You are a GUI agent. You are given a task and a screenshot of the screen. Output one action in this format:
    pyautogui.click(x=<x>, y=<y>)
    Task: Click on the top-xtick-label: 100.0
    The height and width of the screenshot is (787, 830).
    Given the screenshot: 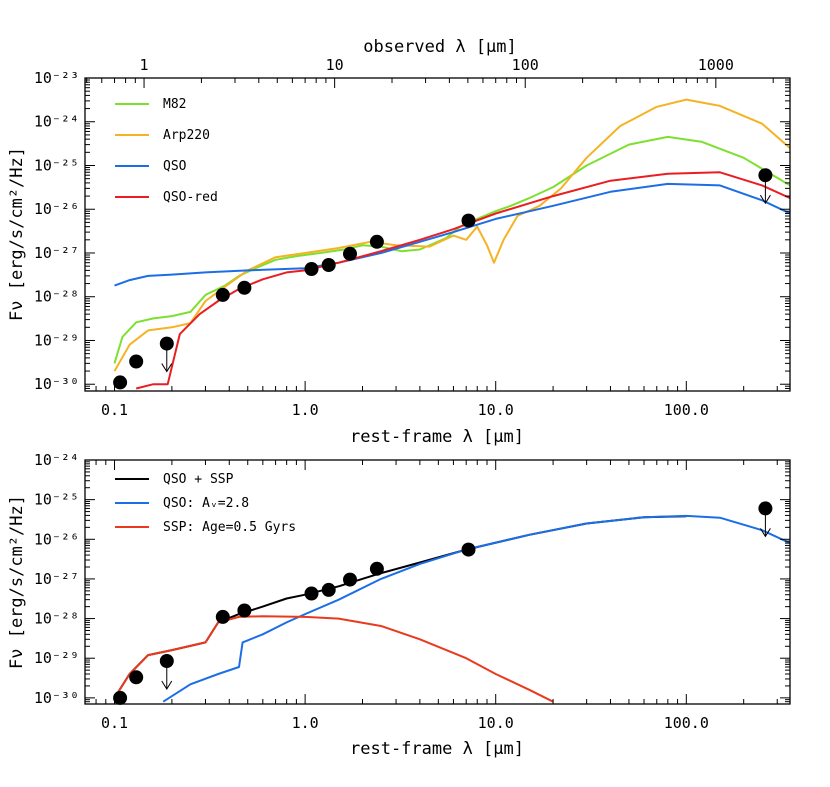 What is the action you would take?
    pyautogui.click(x=686, y=410)
    